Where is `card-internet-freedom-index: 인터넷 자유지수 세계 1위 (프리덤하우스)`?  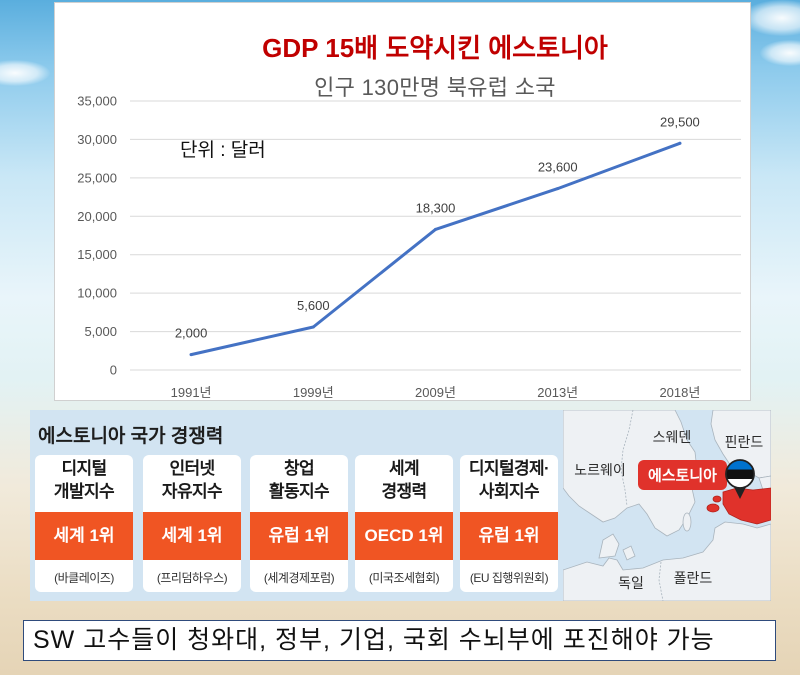 card-internet-freedom-index: 인터넷 자유지수 세계 1위 (프리덤하우스) is located at coordinates (192, 523).